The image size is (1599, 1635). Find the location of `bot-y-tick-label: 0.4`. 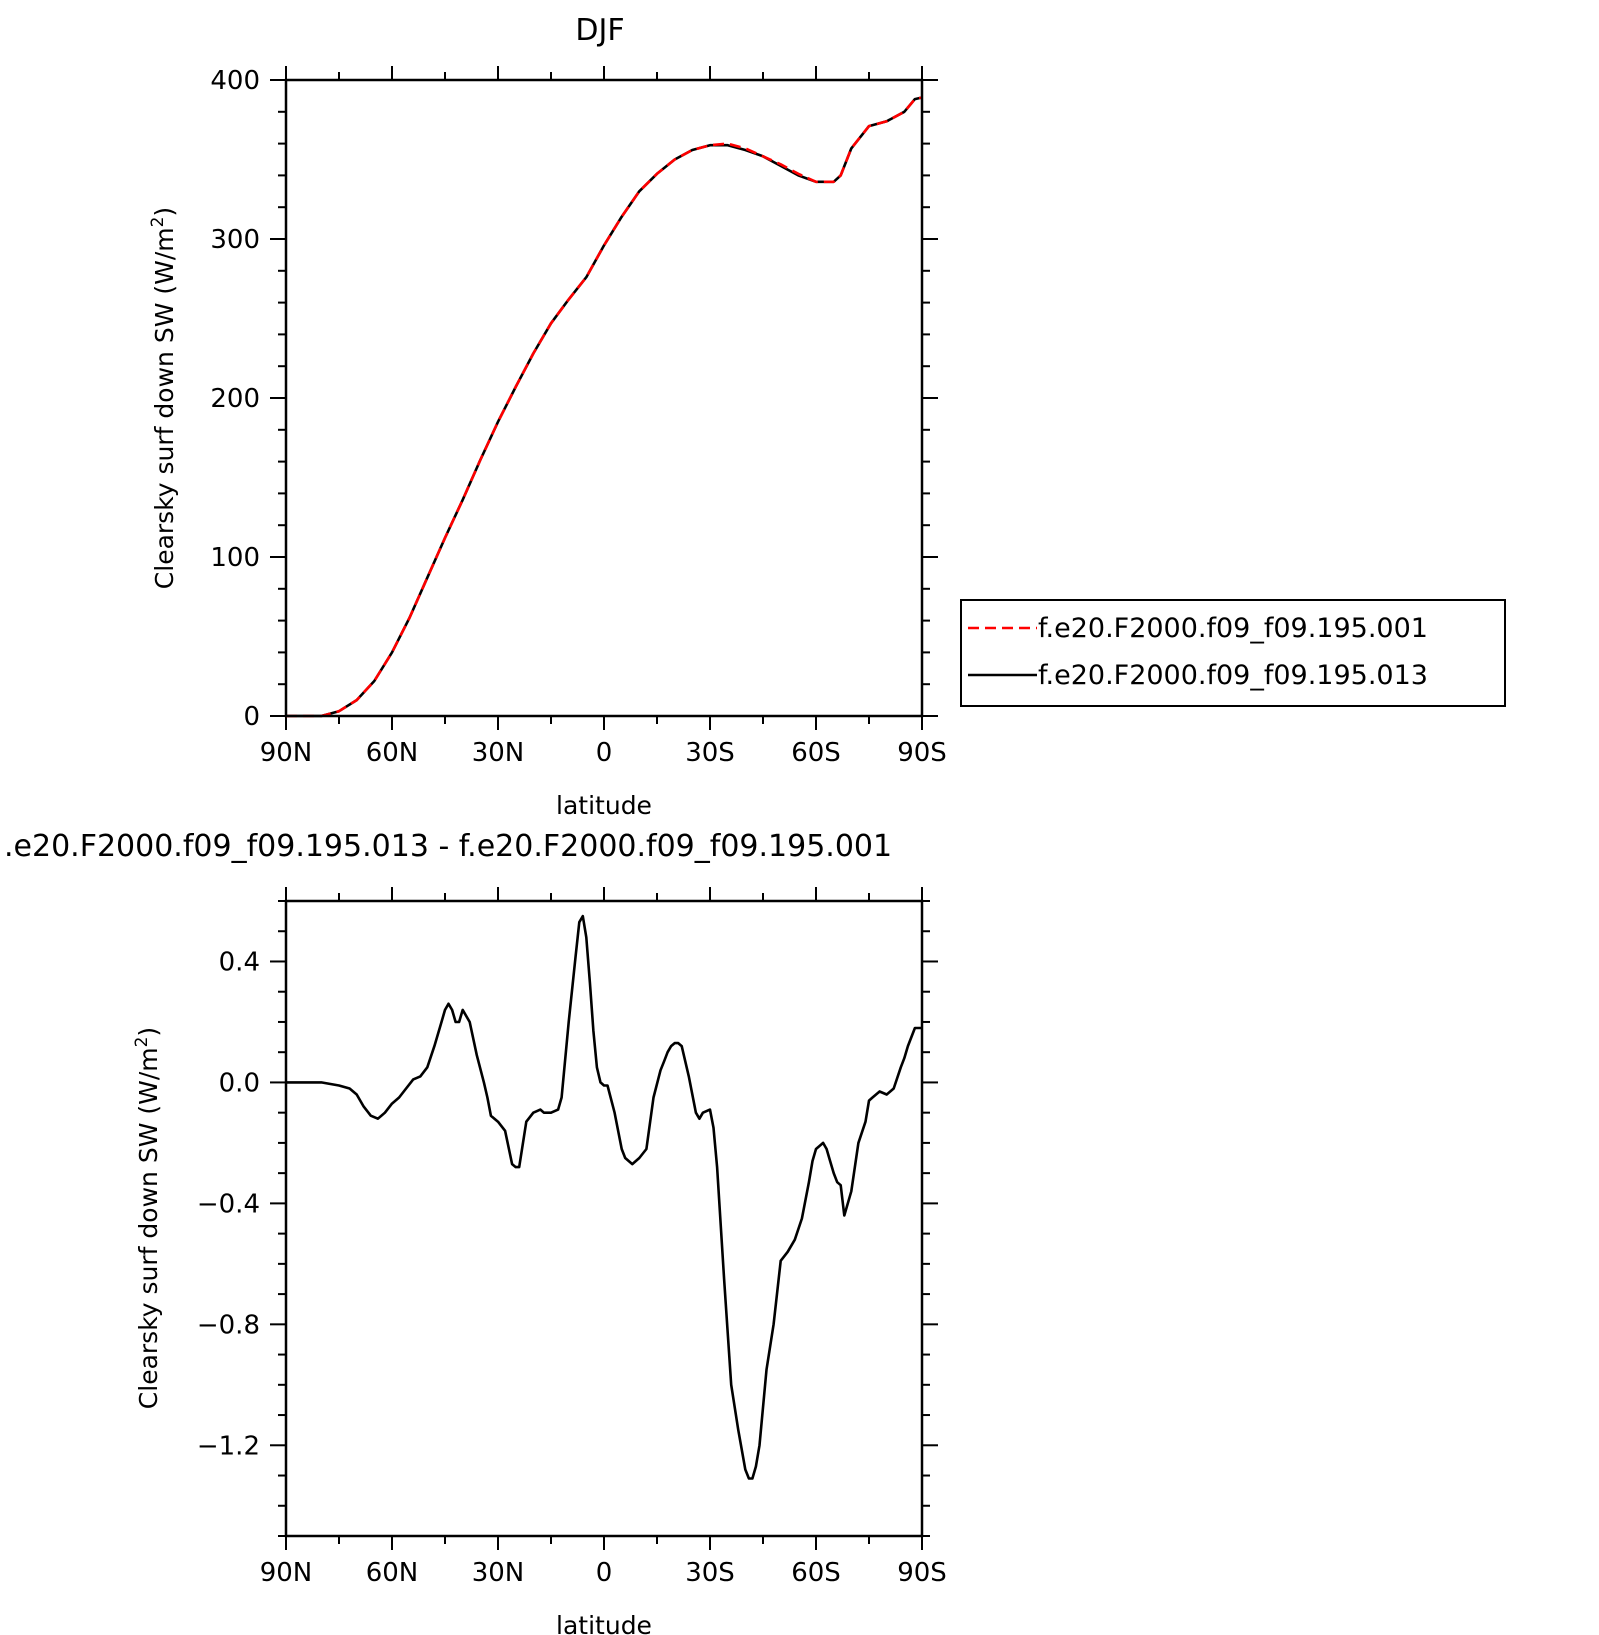

bot-y-tick-label: 0.4 is located at coordinates (239, 962).